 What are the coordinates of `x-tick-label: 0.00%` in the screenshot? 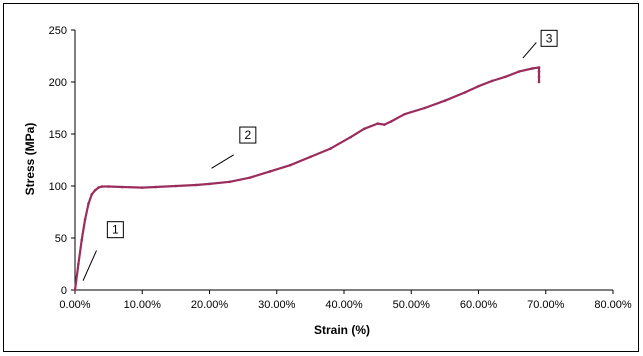 It's located at (74, 305).